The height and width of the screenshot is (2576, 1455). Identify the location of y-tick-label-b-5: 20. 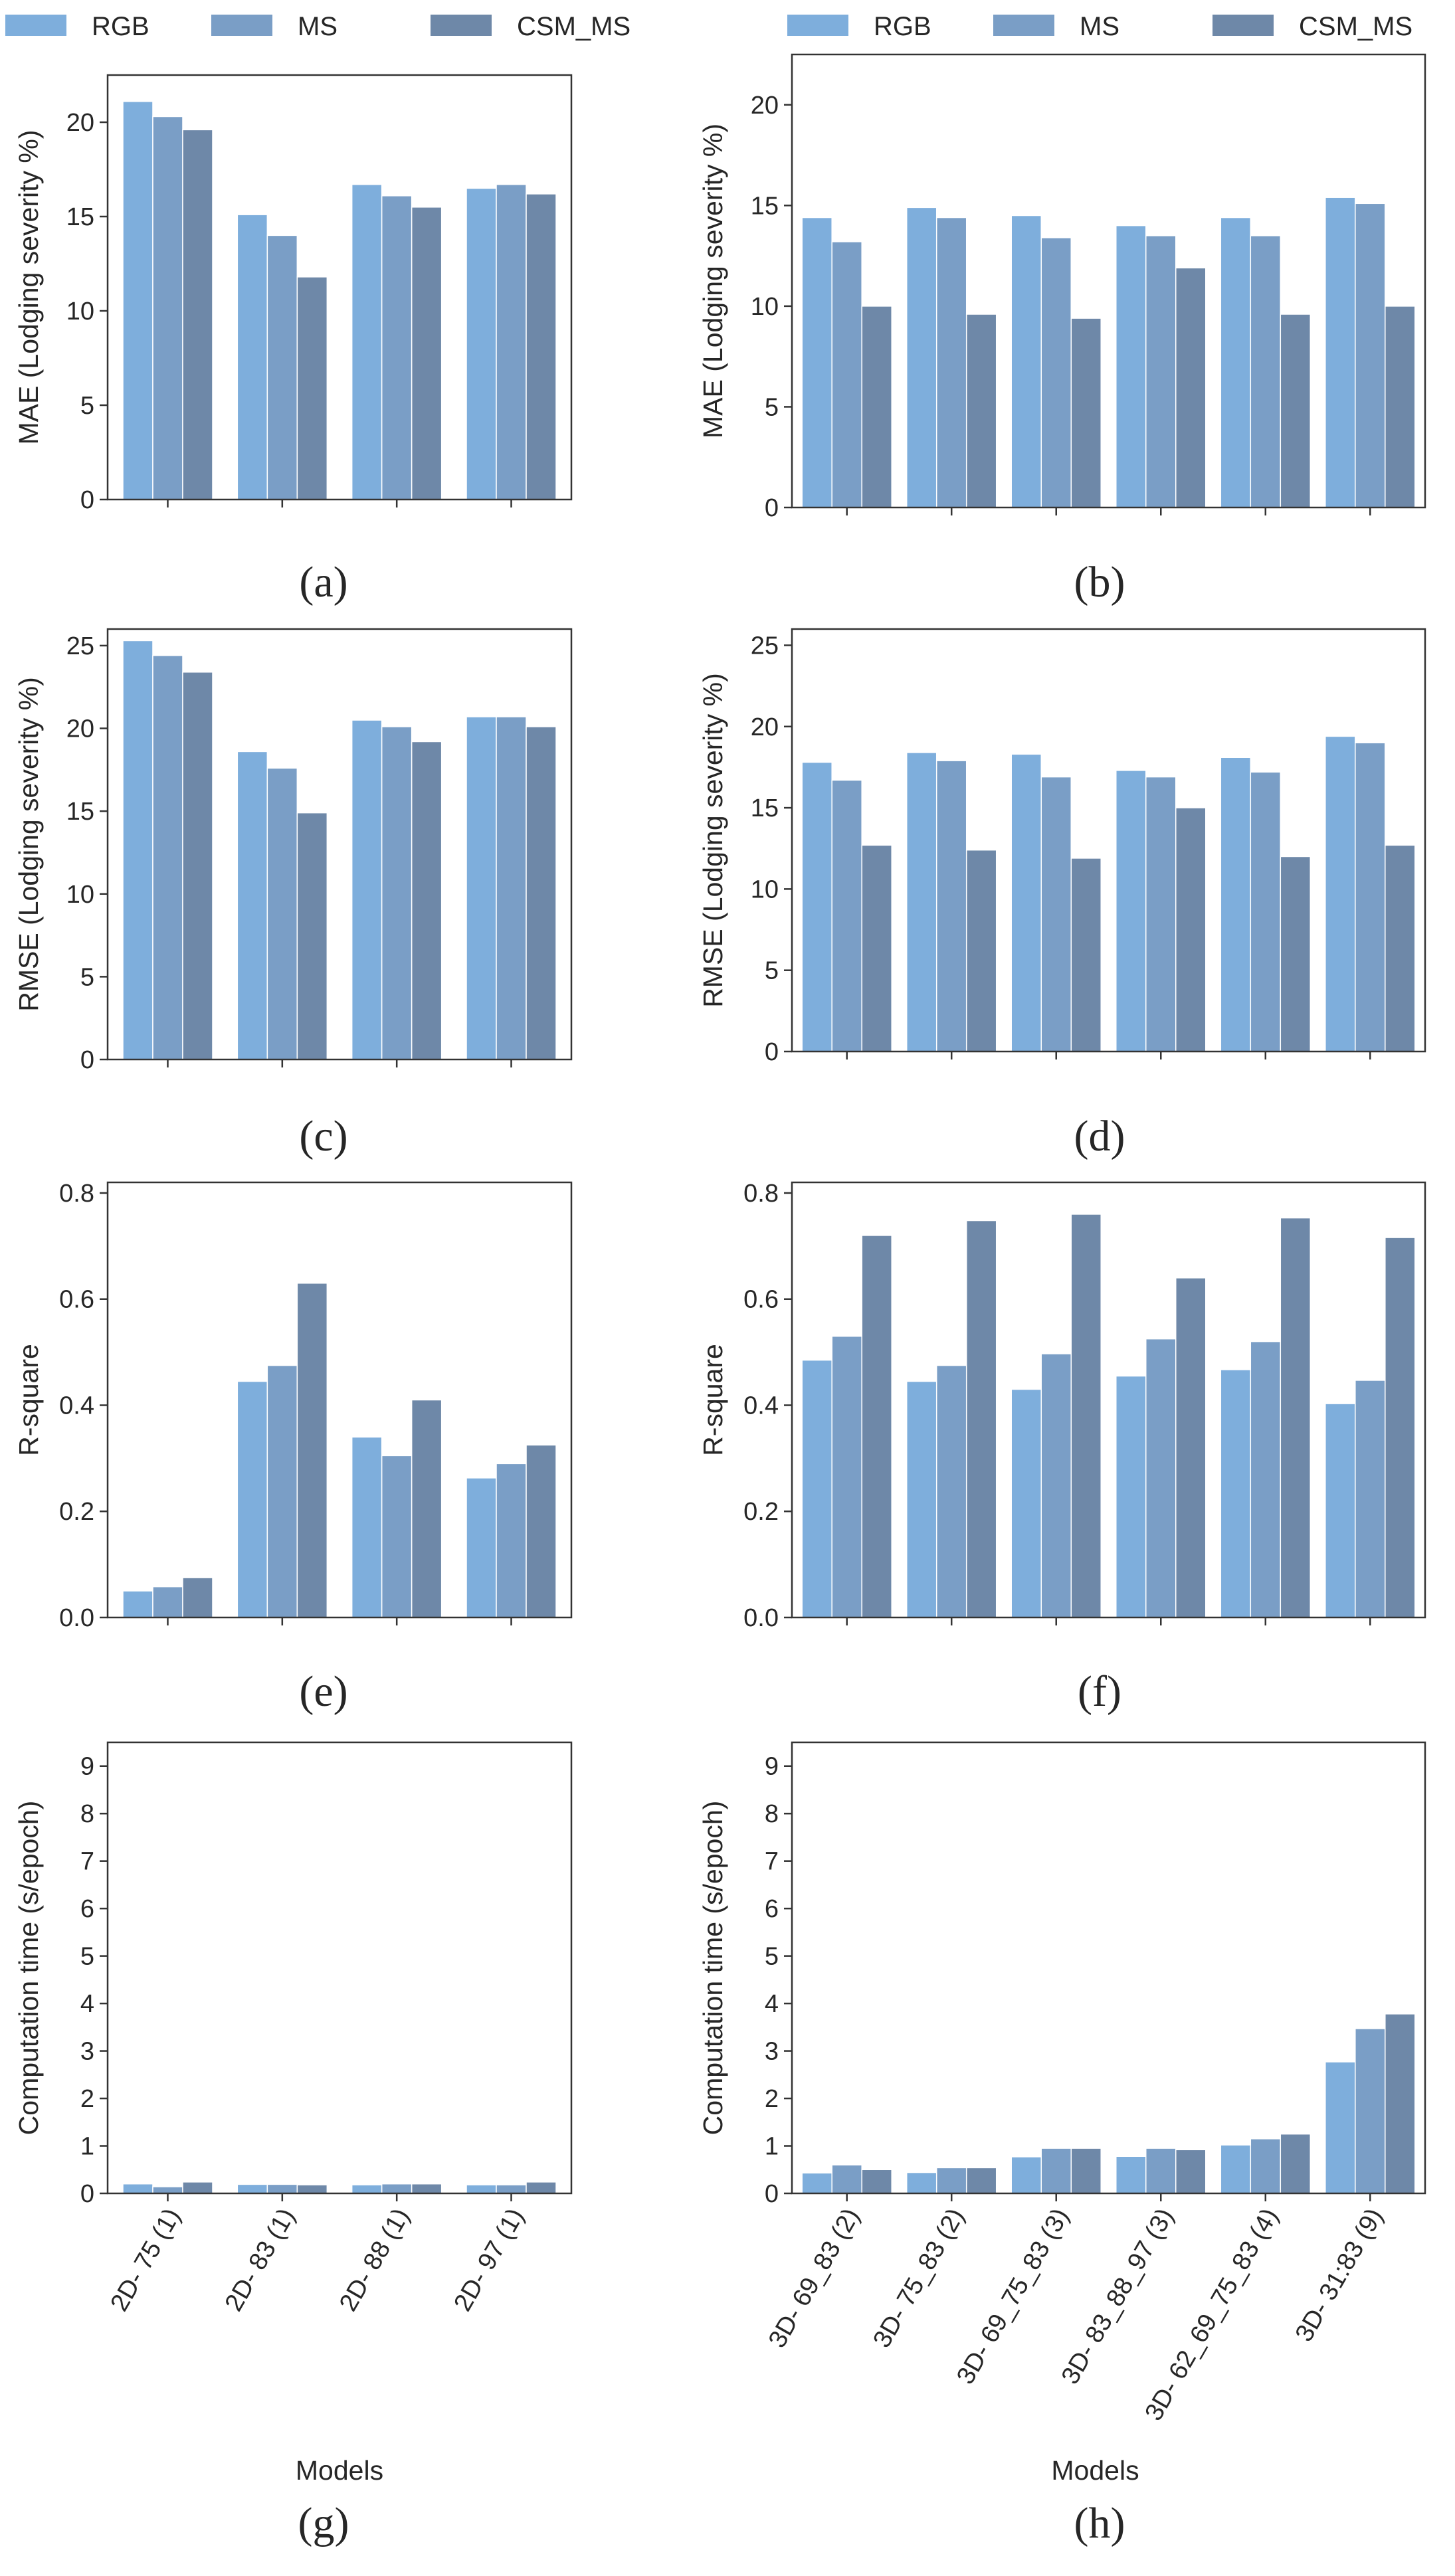
(765, 106).